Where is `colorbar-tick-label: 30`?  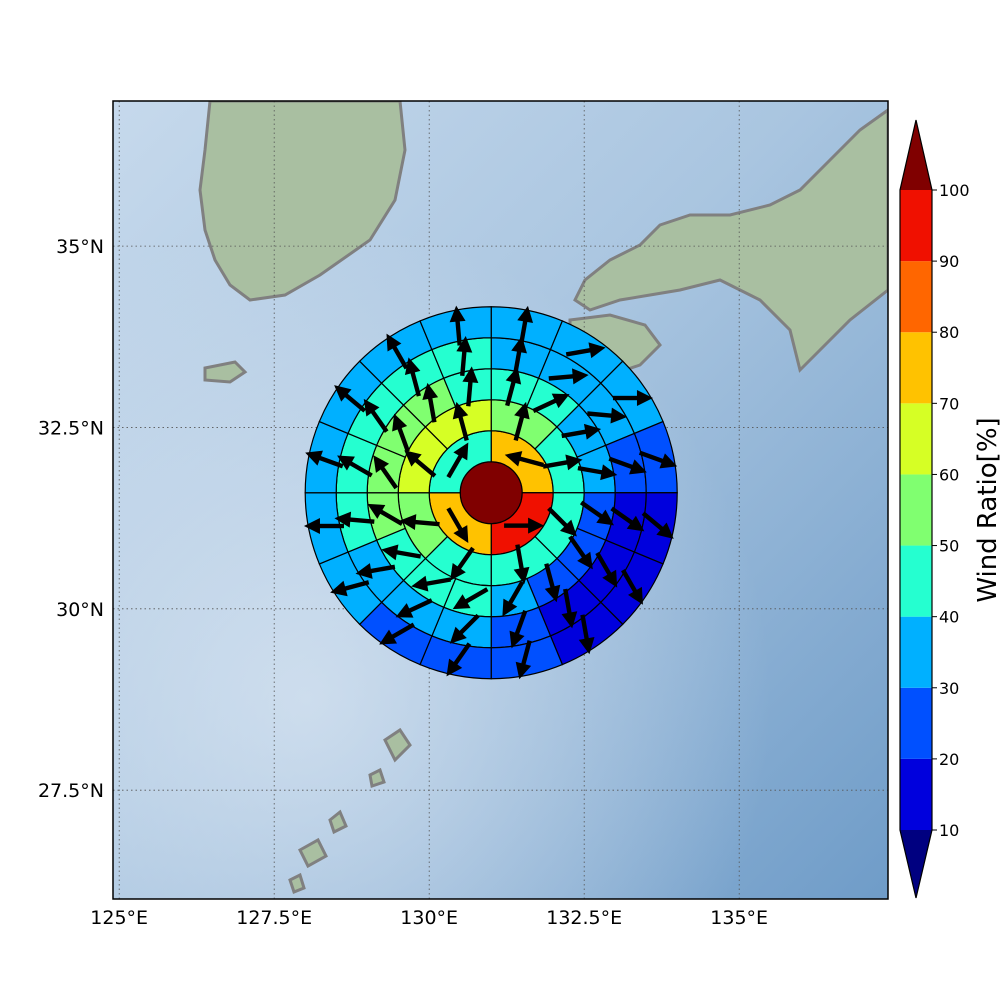 colorbar-tick-label: 30 is located at coordinates (949, 688).